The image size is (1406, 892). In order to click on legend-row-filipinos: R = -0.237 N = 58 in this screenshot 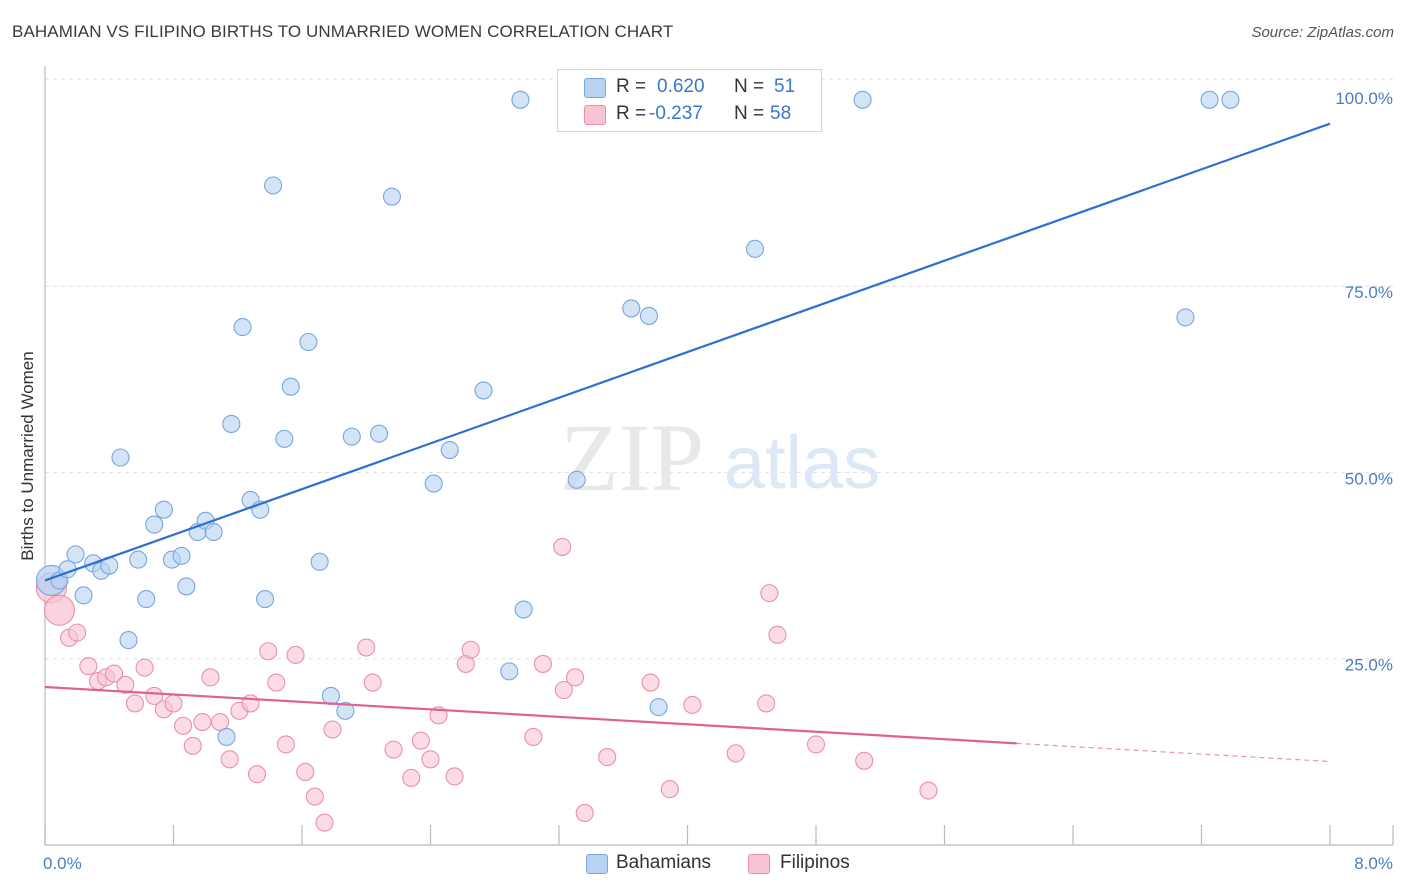, I will do `click(689, 114)`.